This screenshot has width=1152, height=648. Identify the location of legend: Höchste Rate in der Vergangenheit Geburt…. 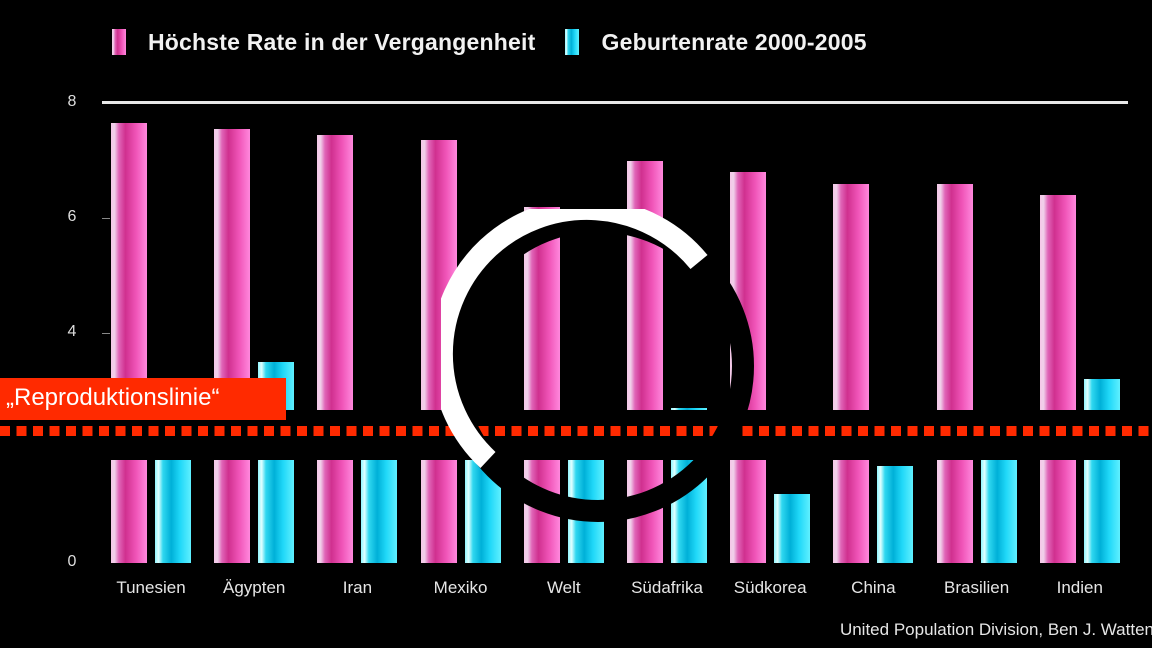
(504, 42).